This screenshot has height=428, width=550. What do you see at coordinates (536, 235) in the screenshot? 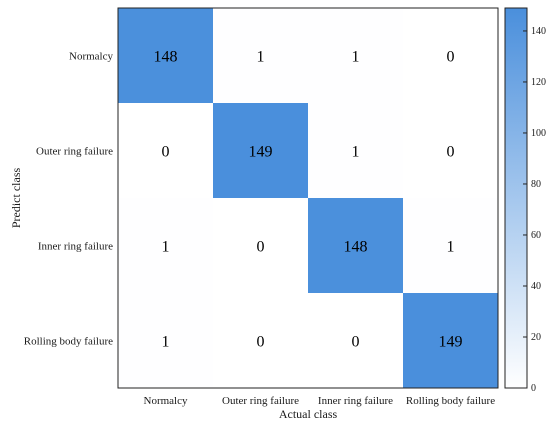
I see `colorbar-tick-label: 60` at bounding box center [536, 235].